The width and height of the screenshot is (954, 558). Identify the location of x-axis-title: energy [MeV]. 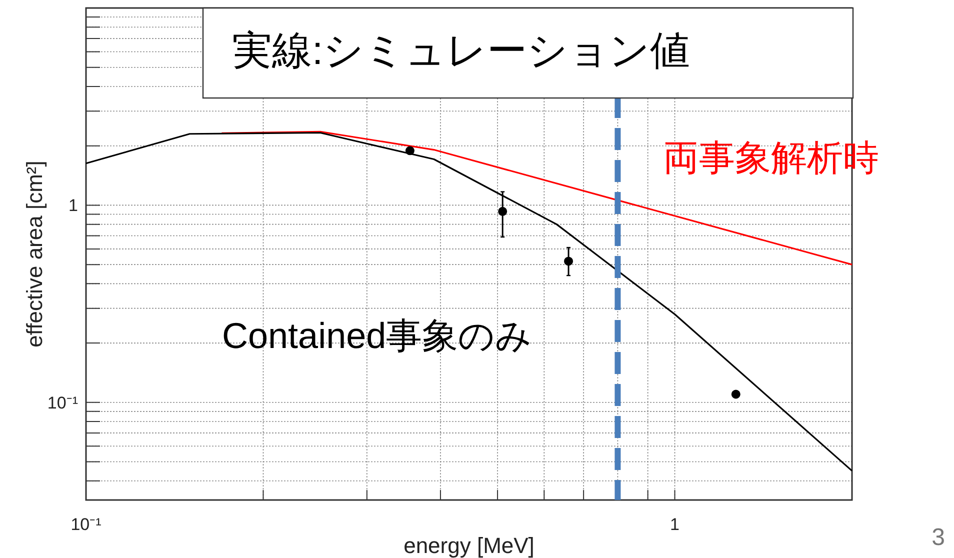
(469, 545).